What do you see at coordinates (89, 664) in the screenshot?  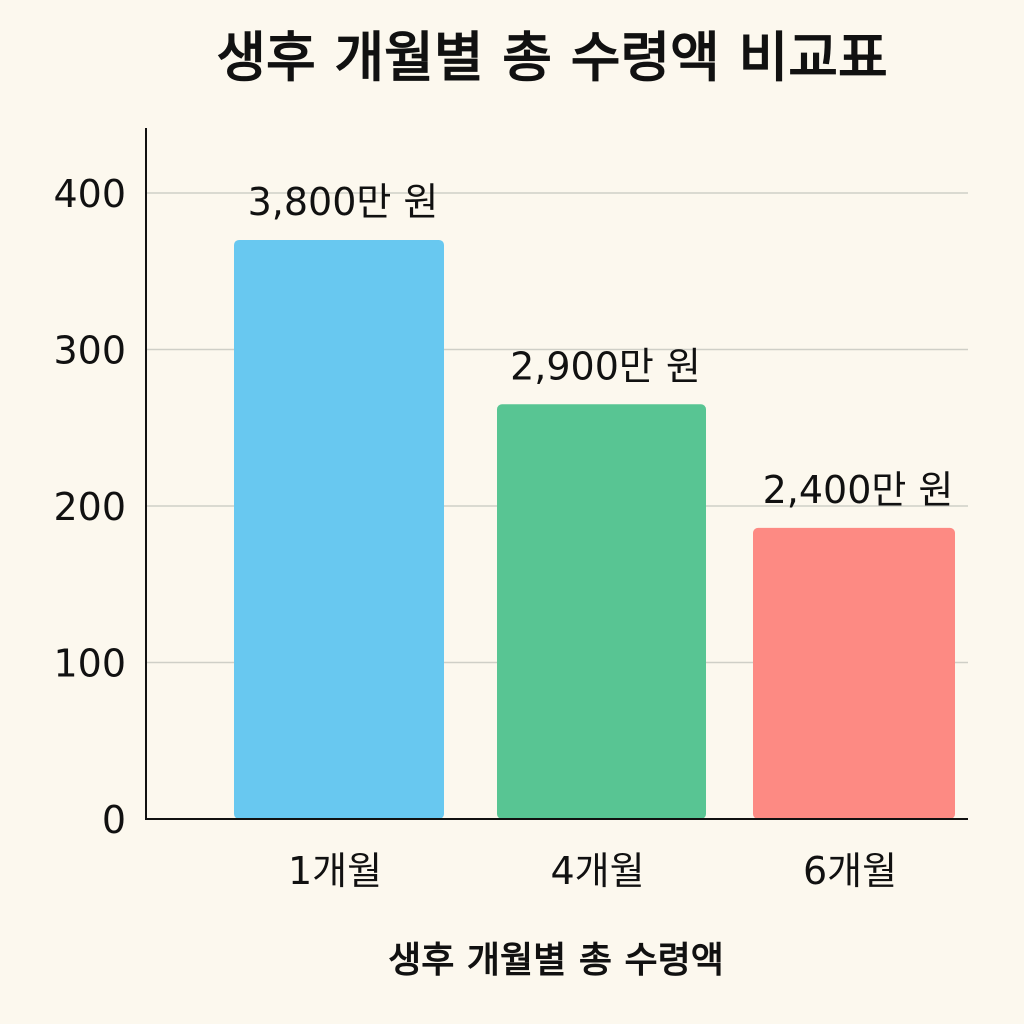 I see `y-tick-label: 100` at bounding box center [89, 664].